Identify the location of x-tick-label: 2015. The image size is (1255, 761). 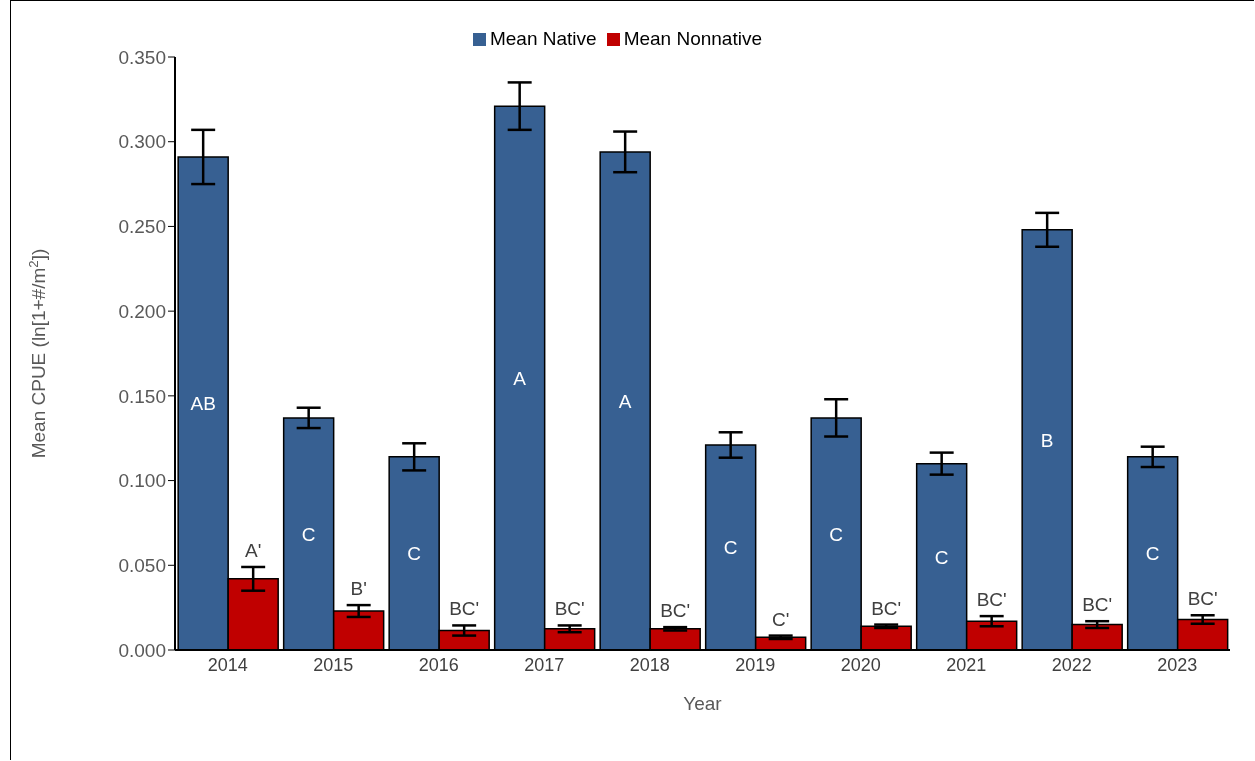
(333, 664).